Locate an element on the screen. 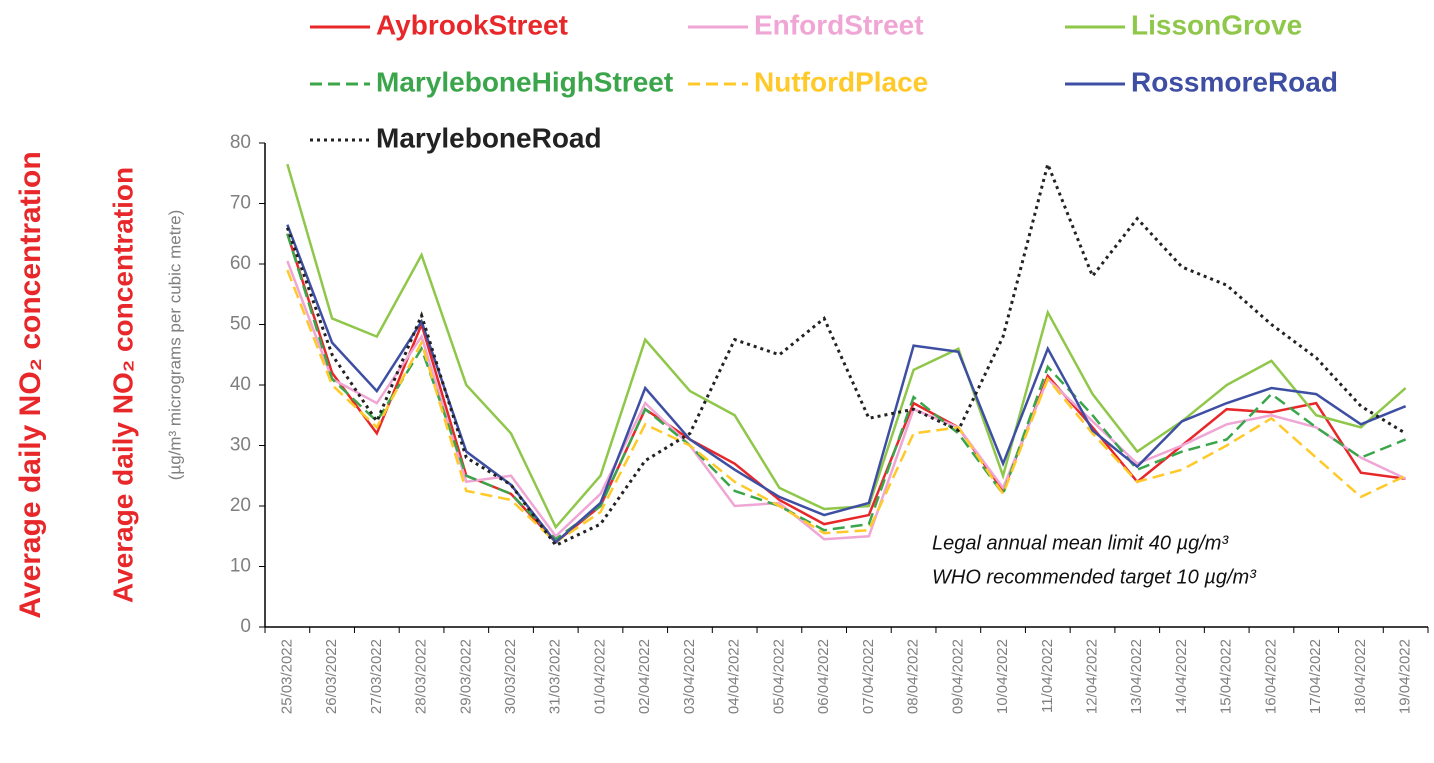 The image size is (1434, 763). y-axis-label-outer: Average daily NO₂ concentration is located at coordinates (30, 384).